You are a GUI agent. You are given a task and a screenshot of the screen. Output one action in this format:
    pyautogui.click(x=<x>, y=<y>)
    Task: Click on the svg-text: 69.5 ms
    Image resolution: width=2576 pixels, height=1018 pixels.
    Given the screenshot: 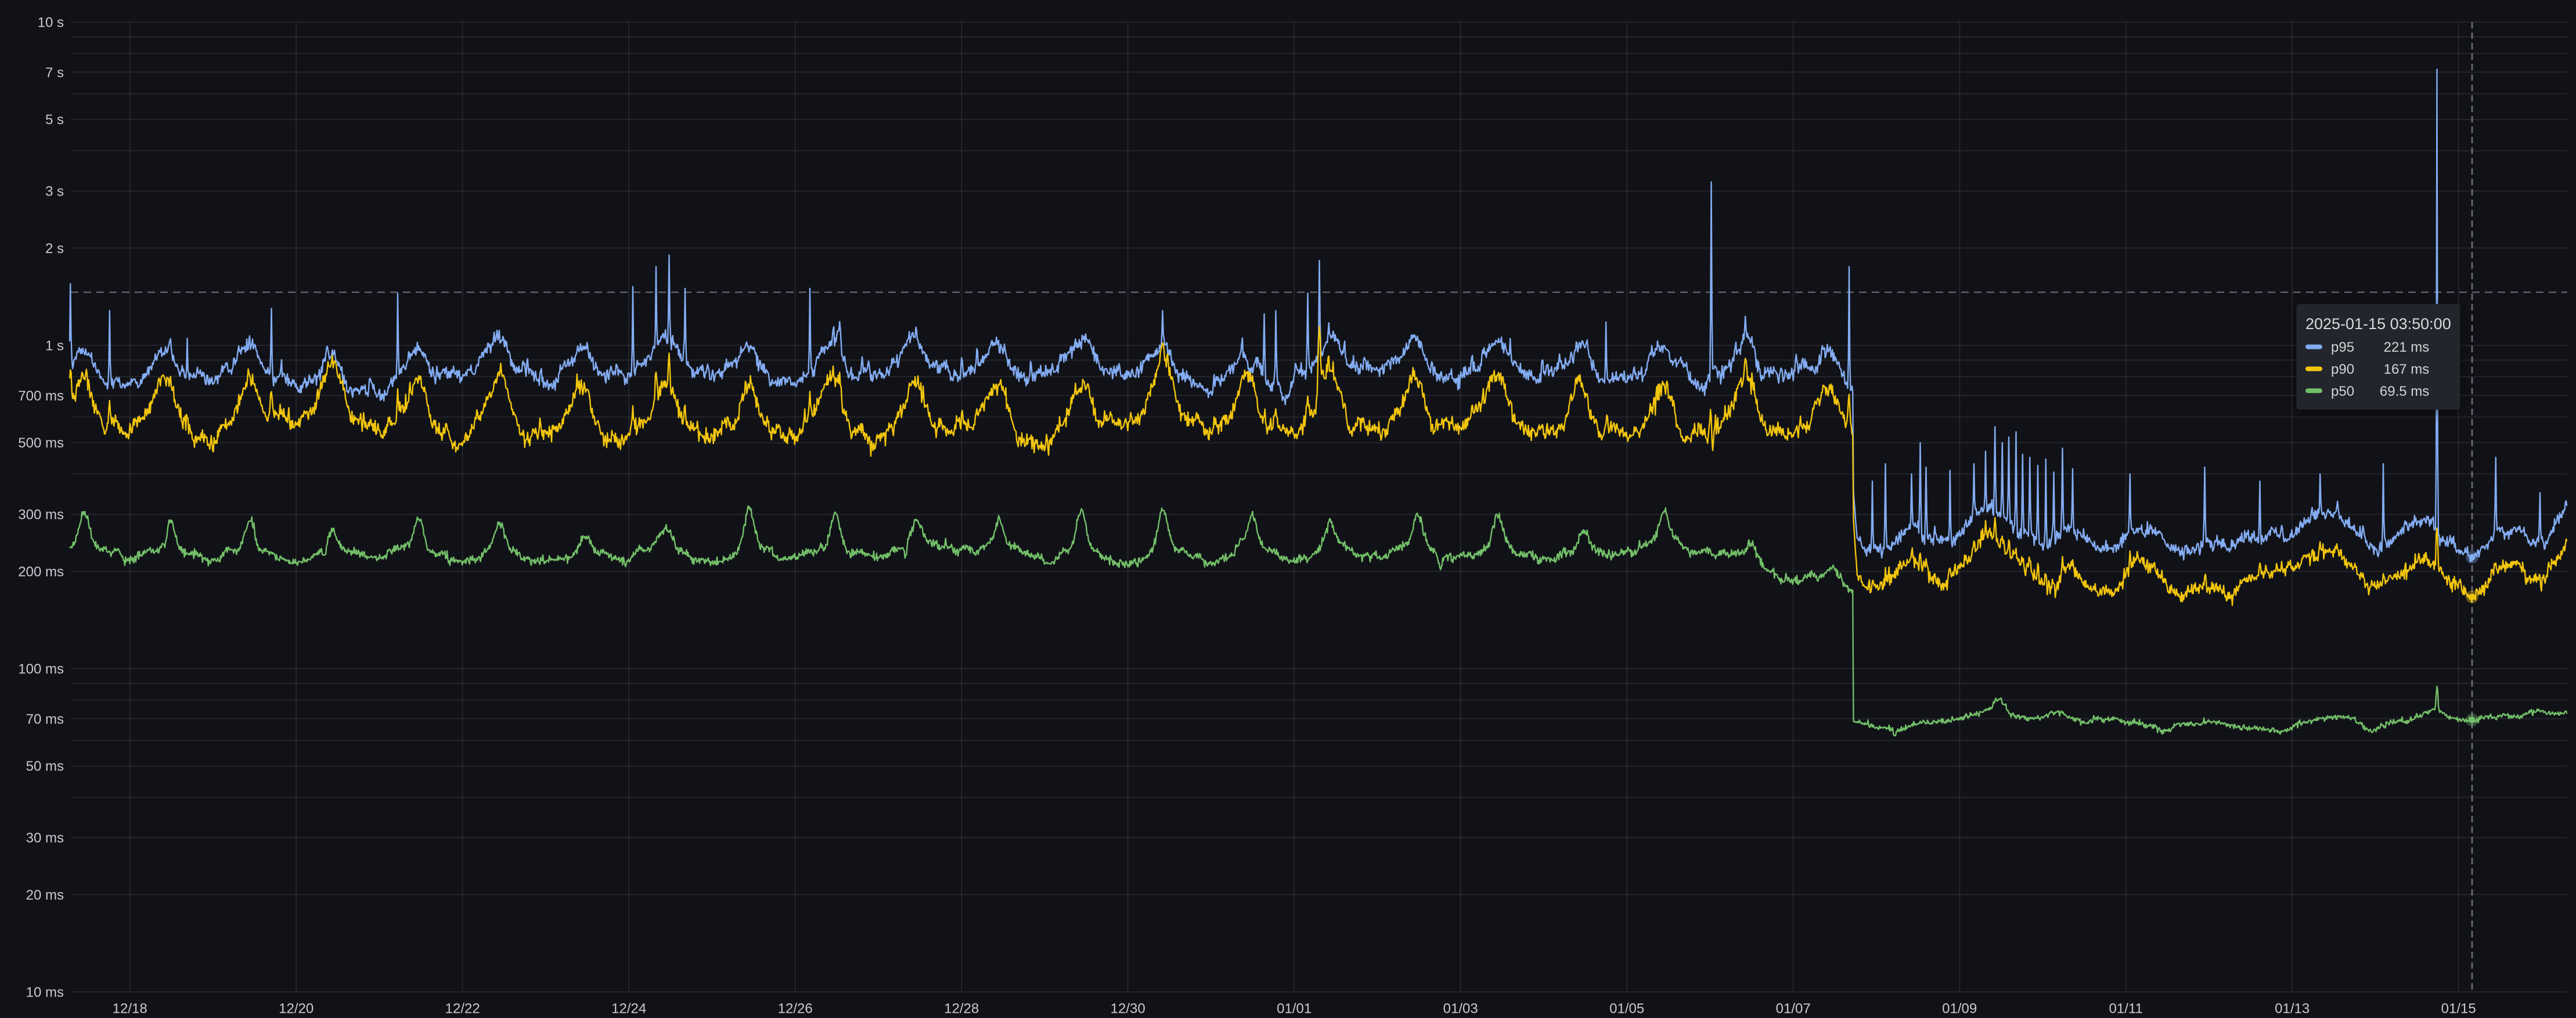 What is the action you would take?
    pyautogui.click(x=2404, y=391)
    